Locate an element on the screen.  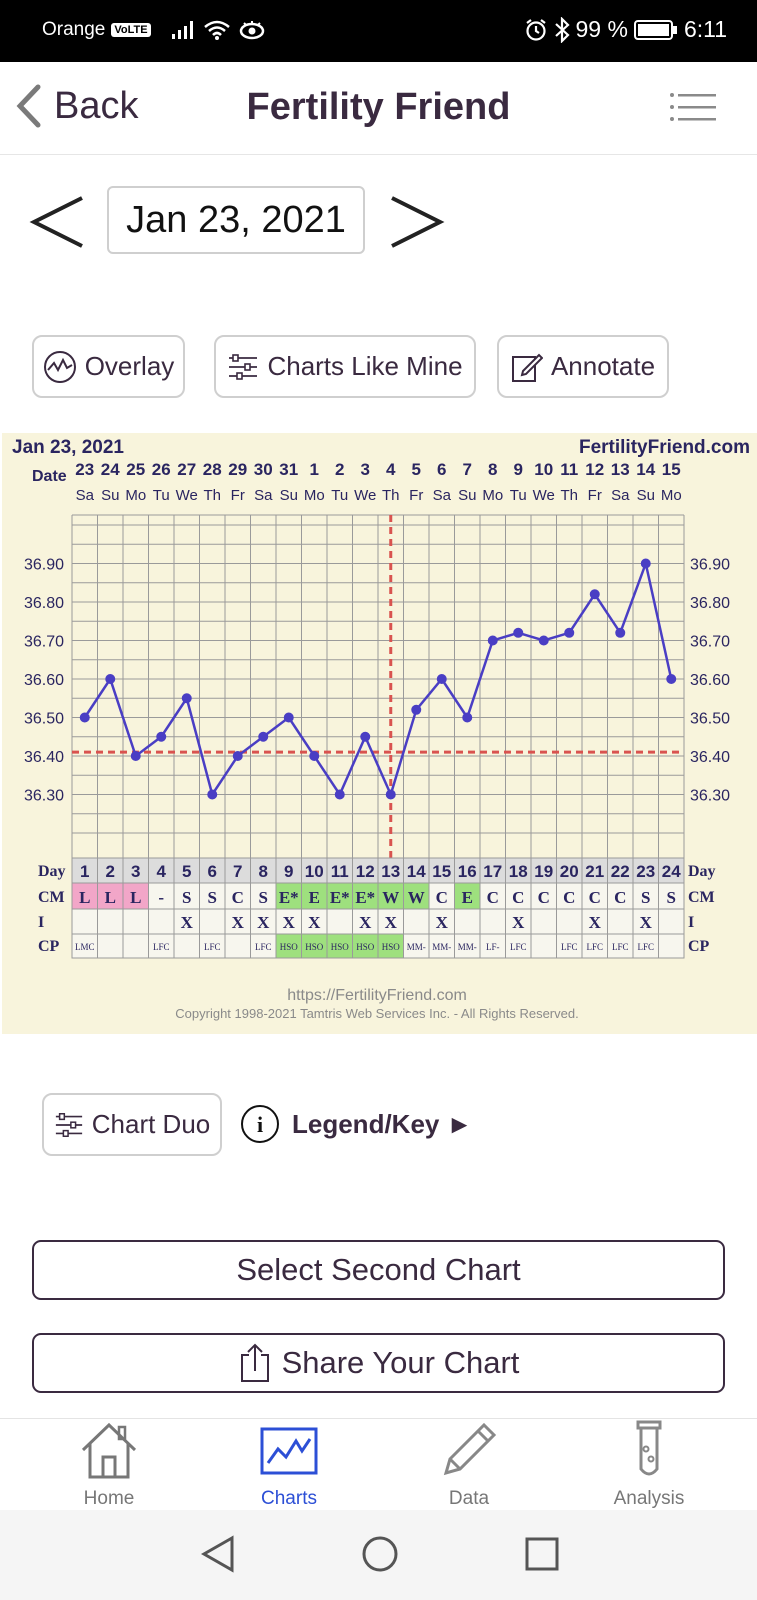
day-cell-text: 16 is located at coordinates (467, 871).